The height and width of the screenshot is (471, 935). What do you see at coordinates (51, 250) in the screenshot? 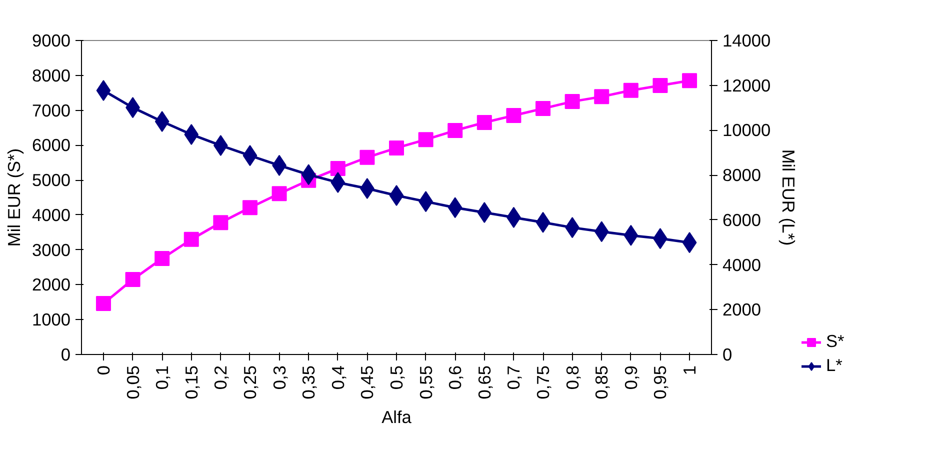
I see `y-tick-label: 3000` at bounding box center [51, 250].